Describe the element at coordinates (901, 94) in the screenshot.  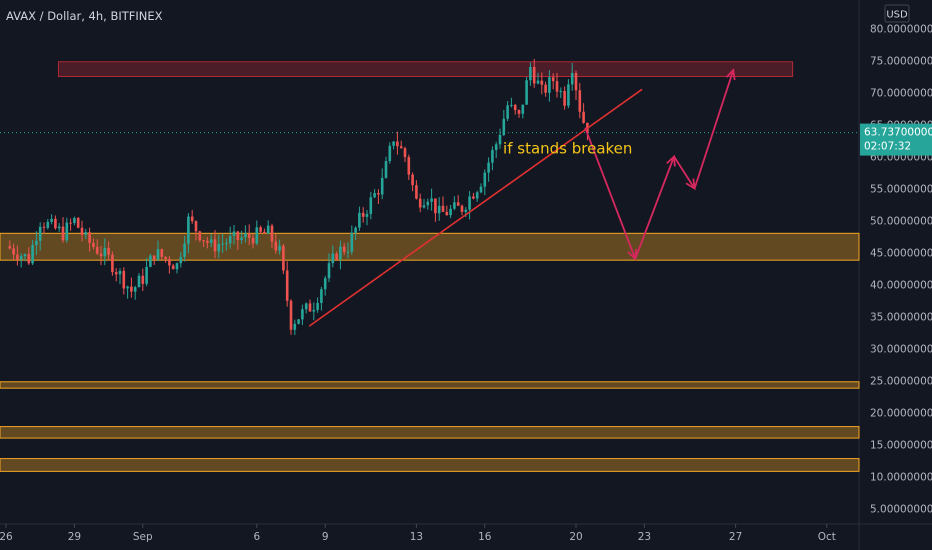
I see `price-axis-label: 70.00000000` at that location.